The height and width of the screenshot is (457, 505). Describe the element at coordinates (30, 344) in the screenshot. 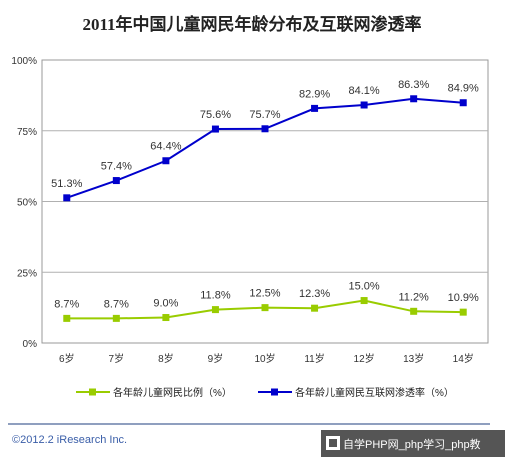

I see `y-tick-label: 0%` at that location.